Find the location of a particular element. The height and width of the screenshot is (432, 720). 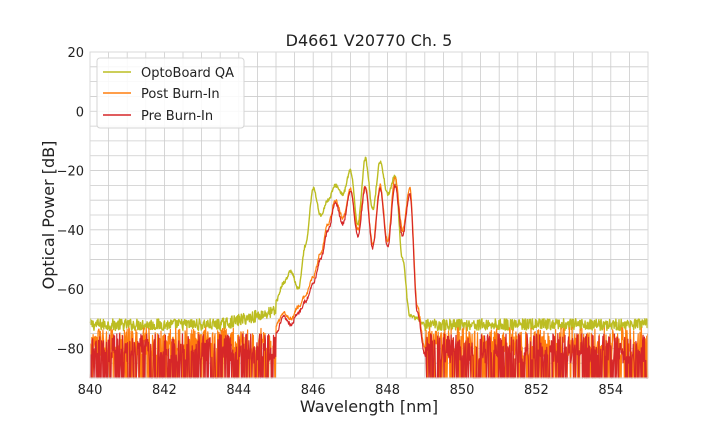

x-tick-label: 846 is located at coordinates (313, 390).